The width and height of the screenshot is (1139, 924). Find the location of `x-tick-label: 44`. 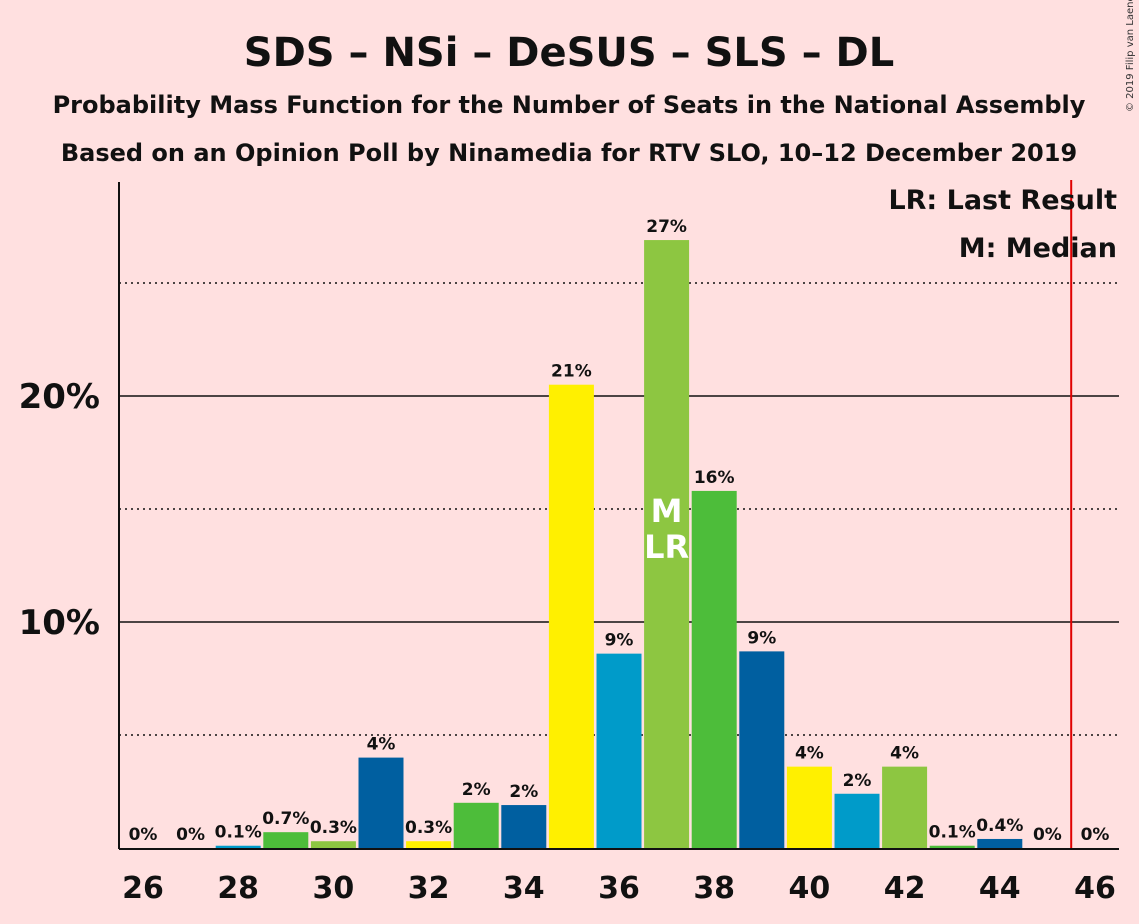

x-tick-label: 44 is located at coordinates (1000, 888).